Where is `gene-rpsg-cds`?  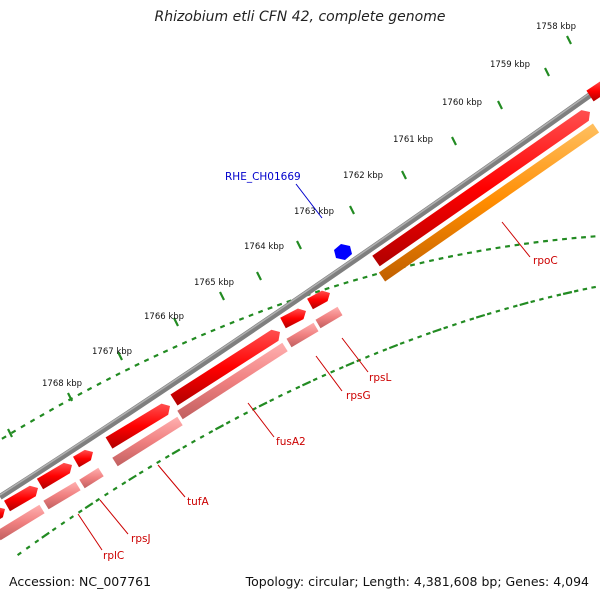 gene-rpsg-cds is located at coordinates (302, 335).